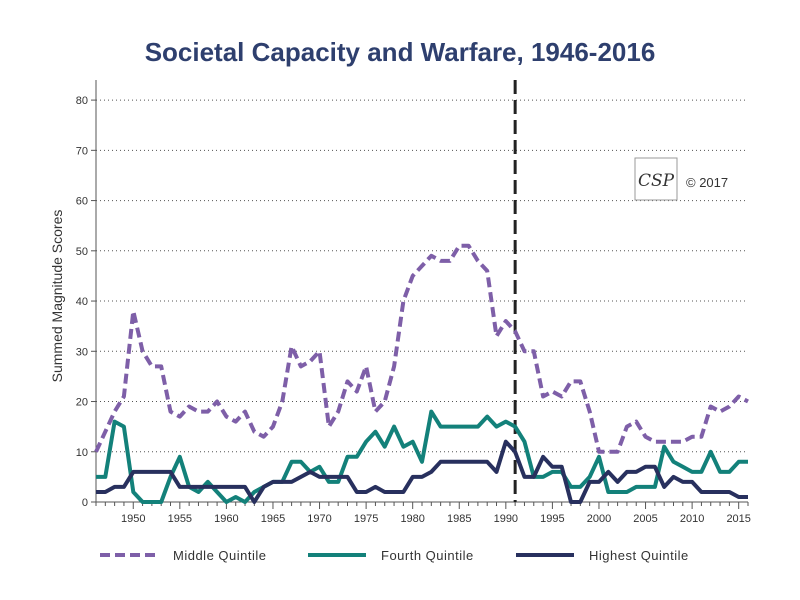 This screenshot has height=600, width=800. What do you see at coordinates (82, 202) in the screenshot?
I see `y-tick-label: 60` at bounding box center [82, 202].